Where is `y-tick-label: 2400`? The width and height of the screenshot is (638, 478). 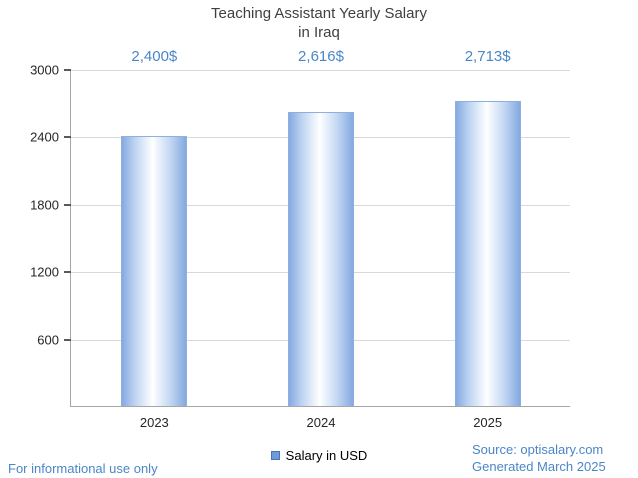 y-tick-label: 2400 is located at coordinates (44, 137).